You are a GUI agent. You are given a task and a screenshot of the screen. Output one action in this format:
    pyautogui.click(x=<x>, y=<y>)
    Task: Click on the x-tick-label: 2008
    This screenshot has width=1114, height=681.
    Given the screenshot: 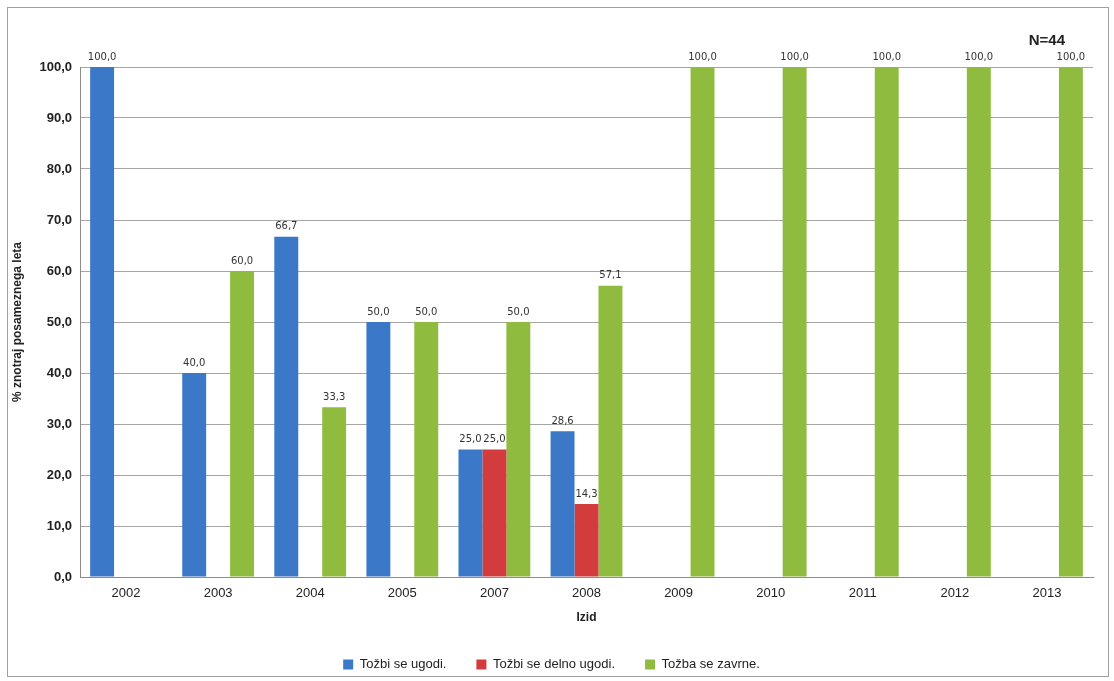 What is the action you would take?
    pyautogui.click(x=586, y=593)
    